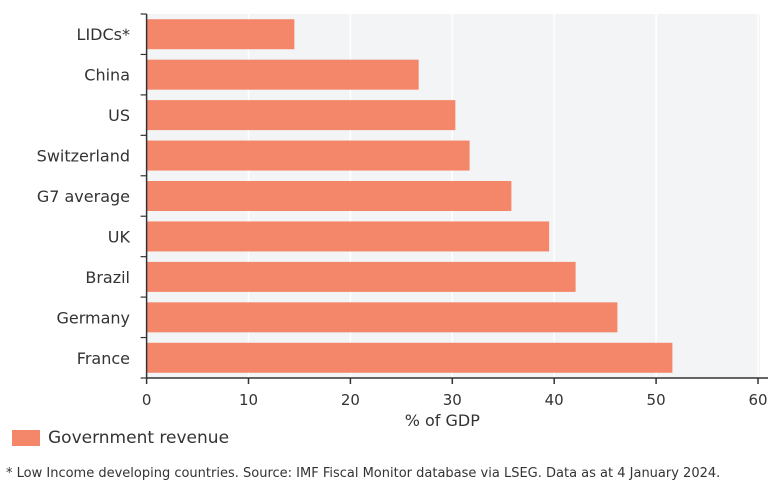 The width and height of the screenshot is (776, 495). I want to click on legend: Government revenue, so click(120, 438).